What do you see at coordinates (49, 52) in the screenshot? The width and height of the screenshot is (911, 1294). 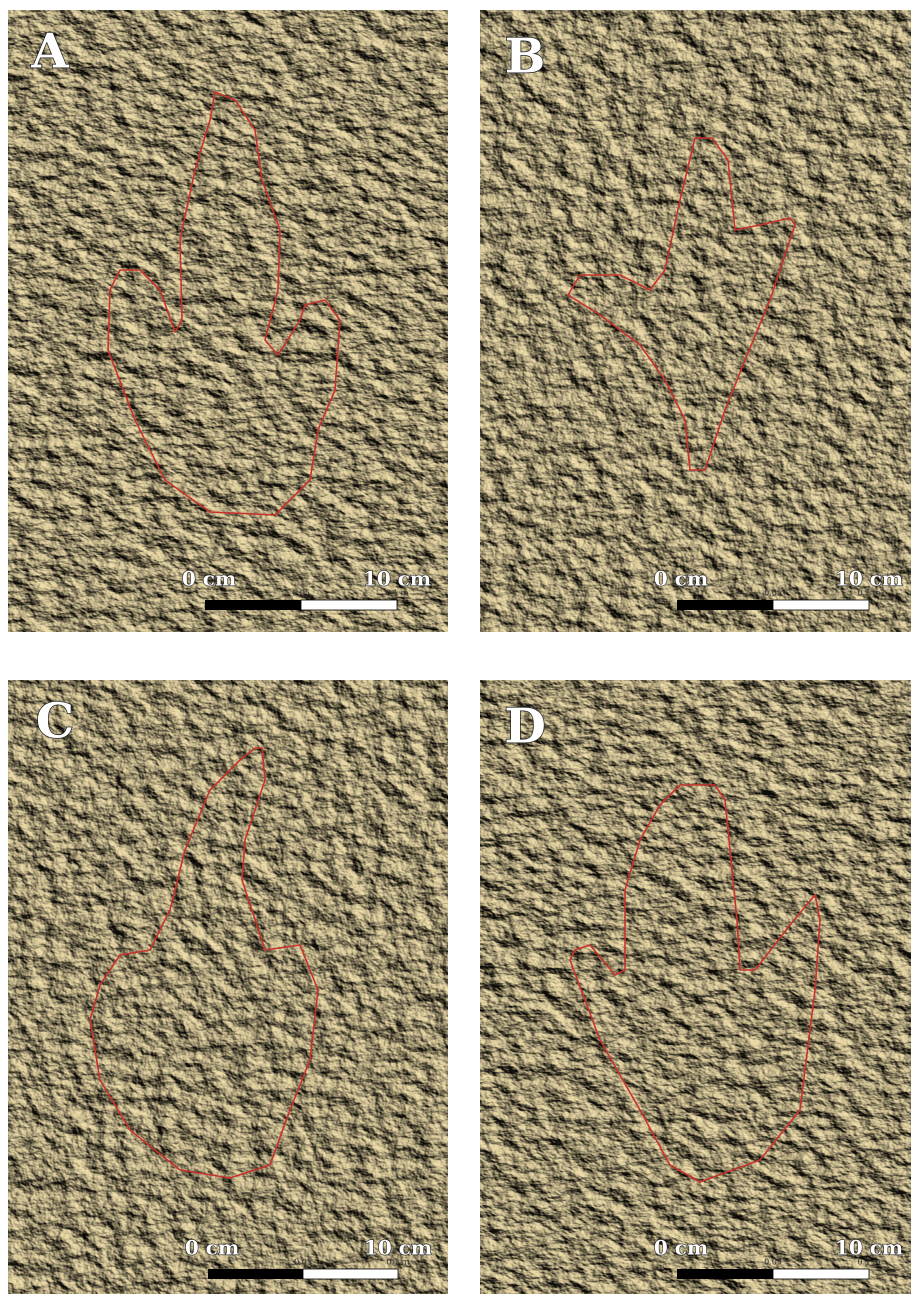 I see `panel-label: A` at bounding box center [49, 52].